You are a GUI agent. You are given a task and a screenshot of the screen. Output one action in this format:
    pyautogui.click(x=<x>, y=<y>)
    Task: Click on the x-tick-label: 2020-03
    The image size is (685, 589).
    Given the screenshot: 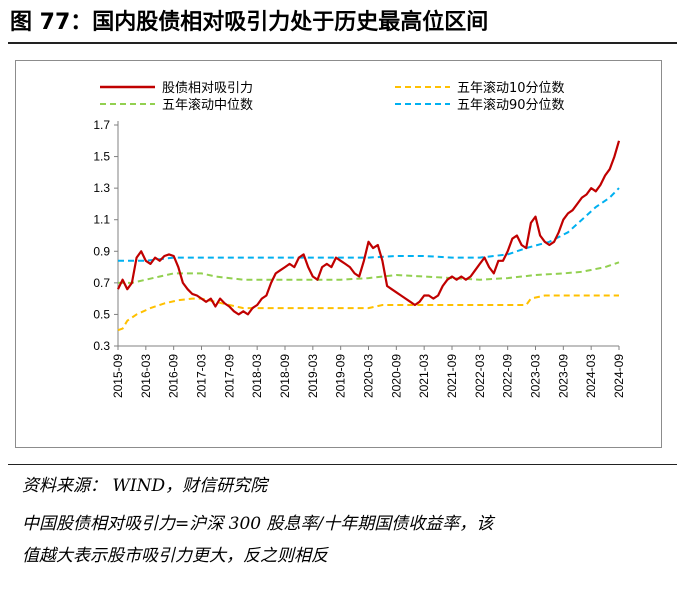 What is the action you would take?
    pyautogui.click(x=369, y=376)
    